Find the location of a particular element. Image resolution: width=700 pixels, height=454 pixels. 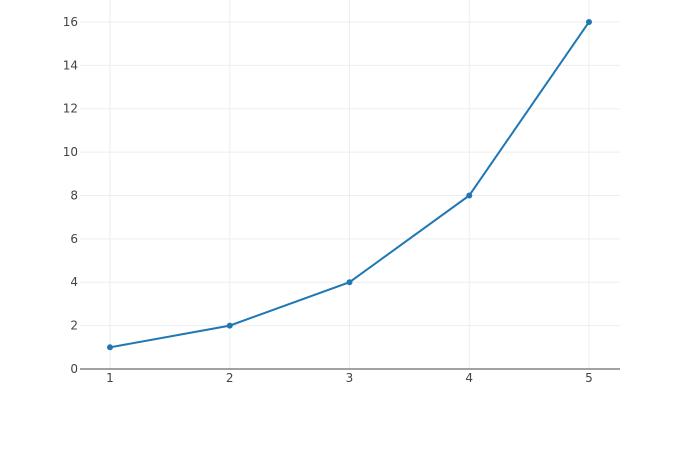

y-tick-label: 2 is located at coordinates (74, 326).